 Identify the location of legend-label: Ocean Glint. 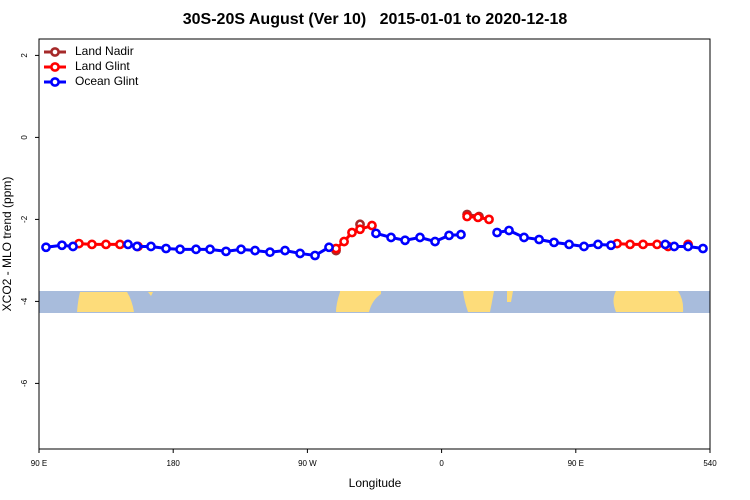
(107, 81).